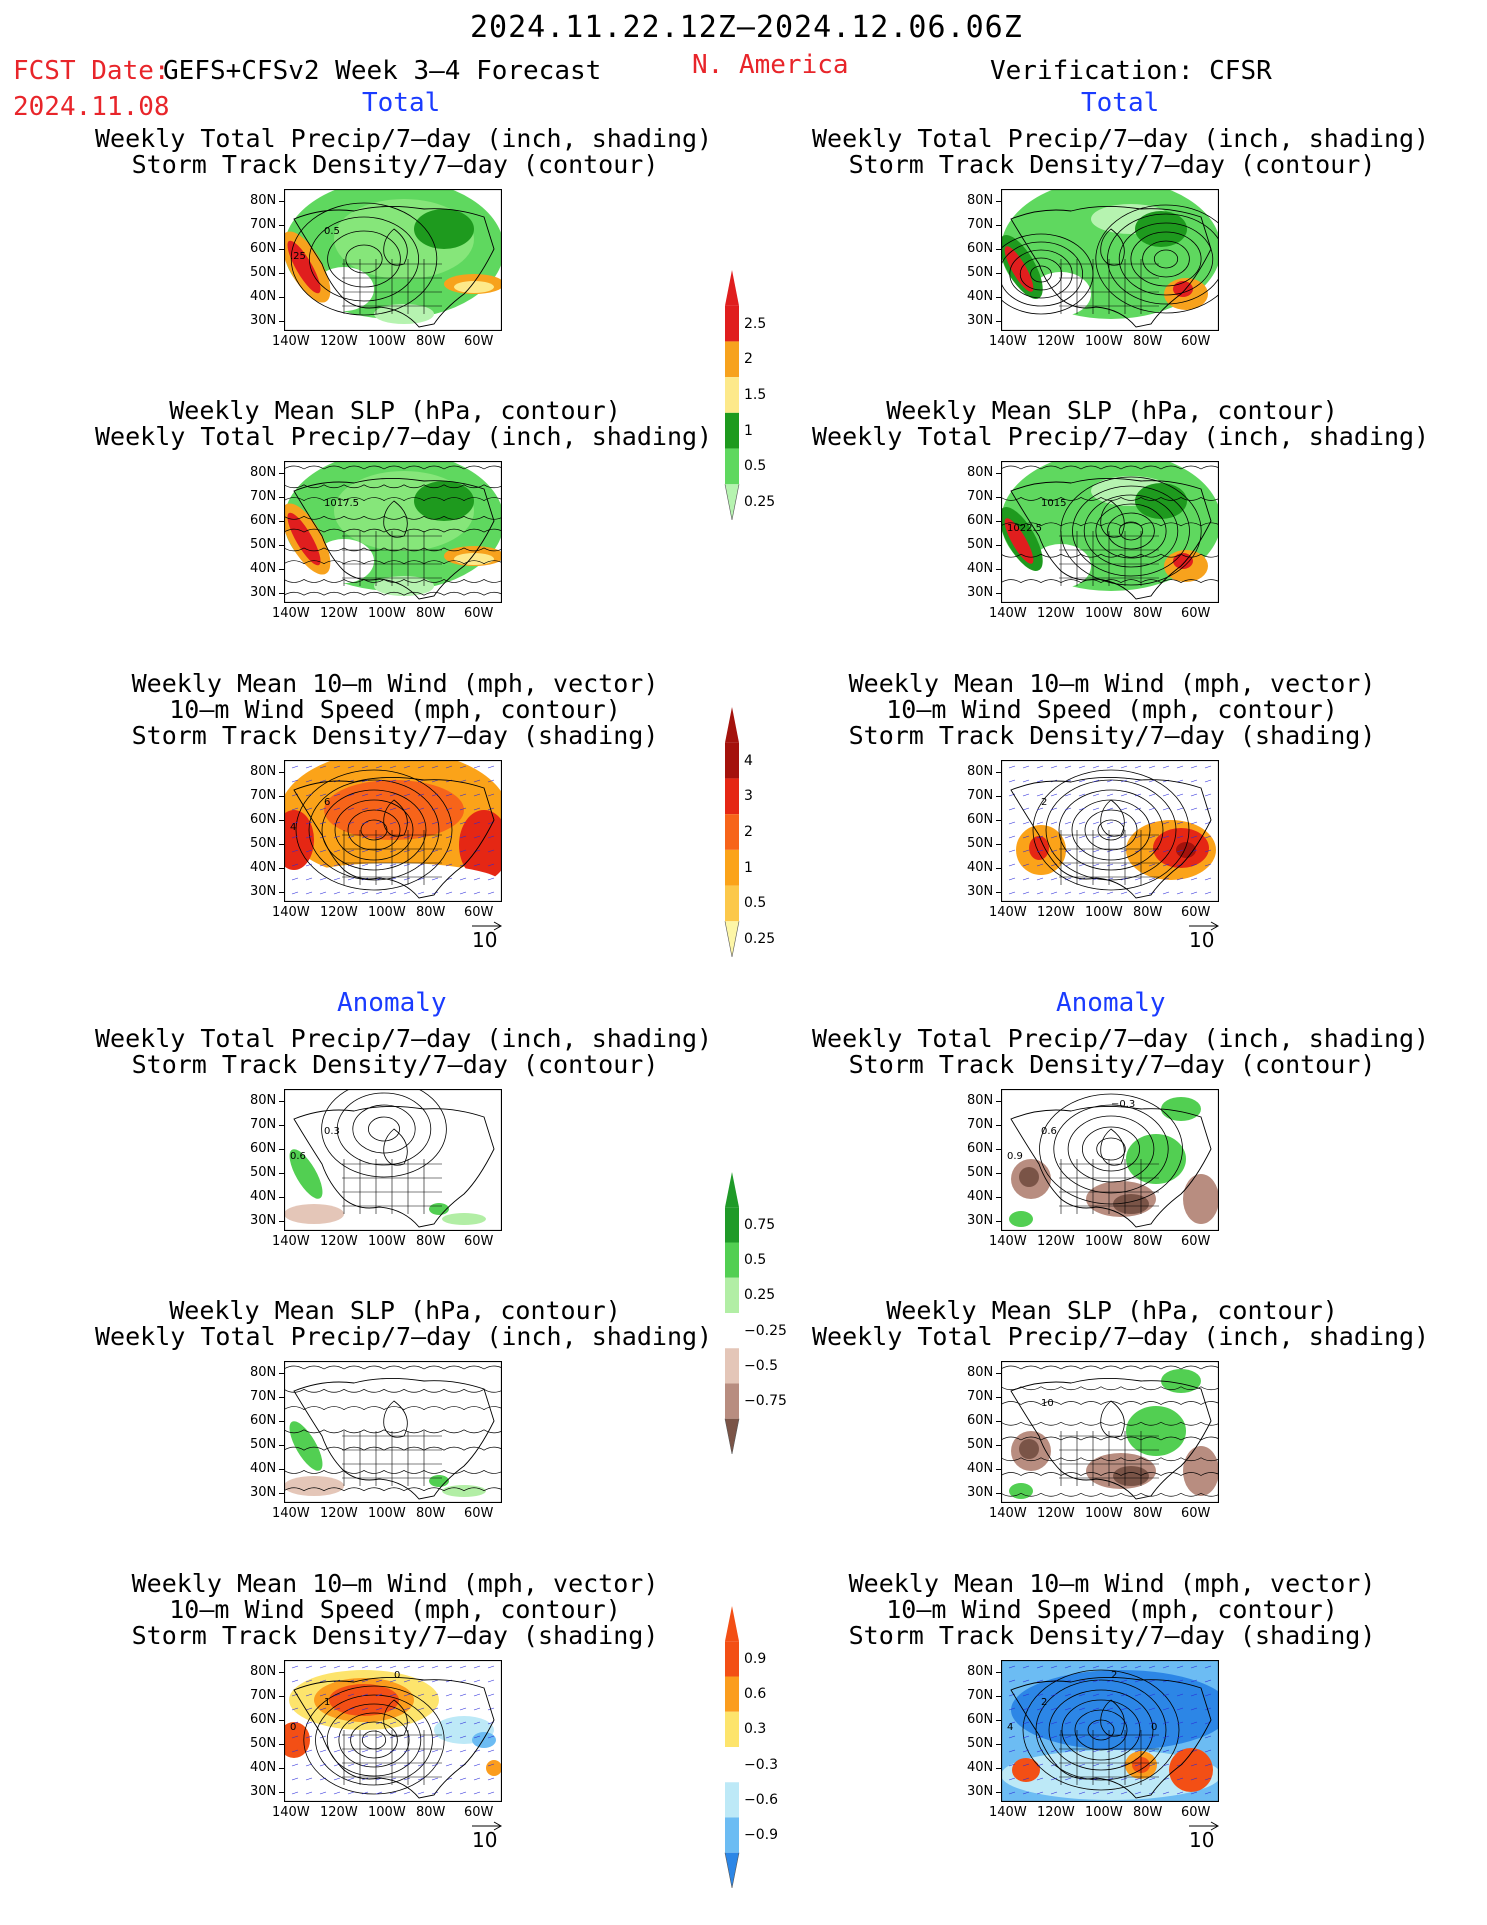 This screenshot has height=1925, width=1487. I want to click on map-layers: 1015 1022.5, so click(1110, 530).